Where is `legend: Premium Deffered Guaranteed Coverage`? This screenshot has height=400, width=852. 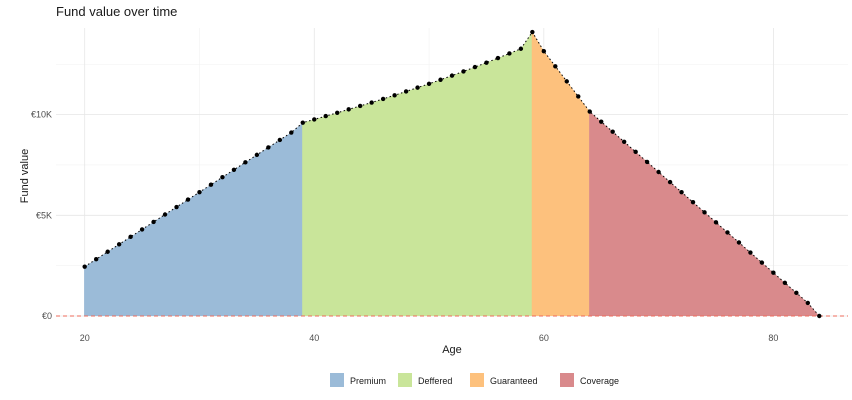
legend: Premium Deffered Guaranteed Coverage is located at coordinates (474, 380).